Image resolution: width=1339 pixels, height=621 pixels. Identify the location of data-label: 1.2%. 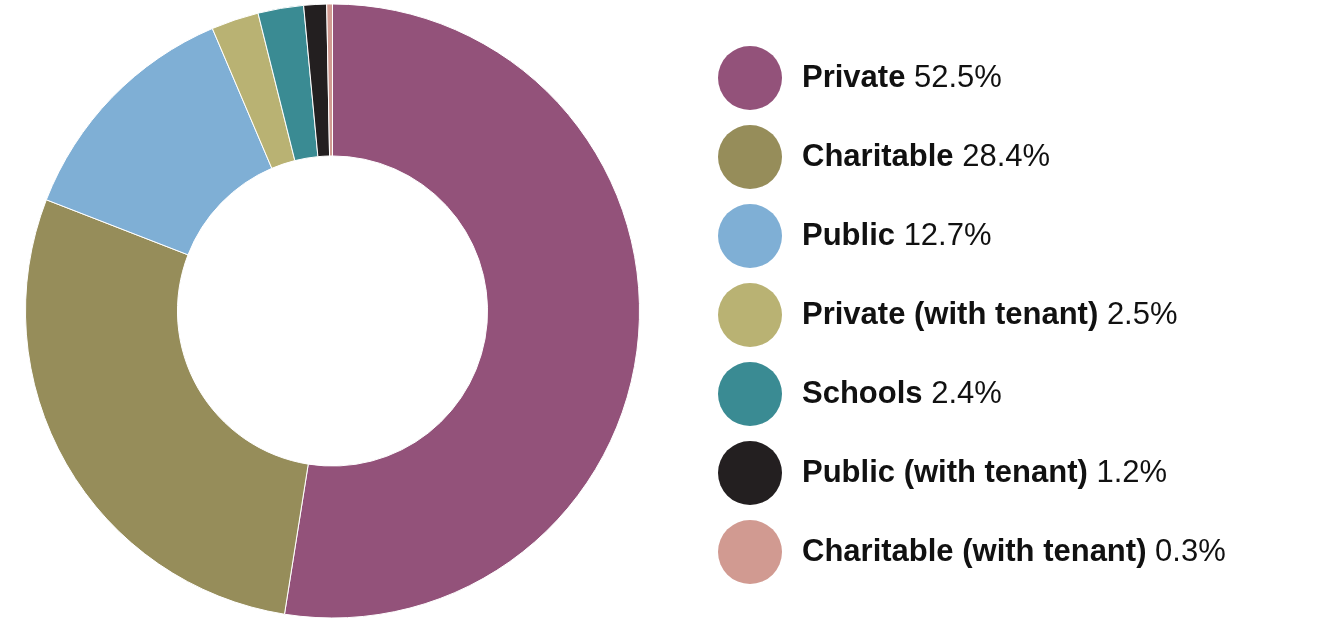
(1132, 472).